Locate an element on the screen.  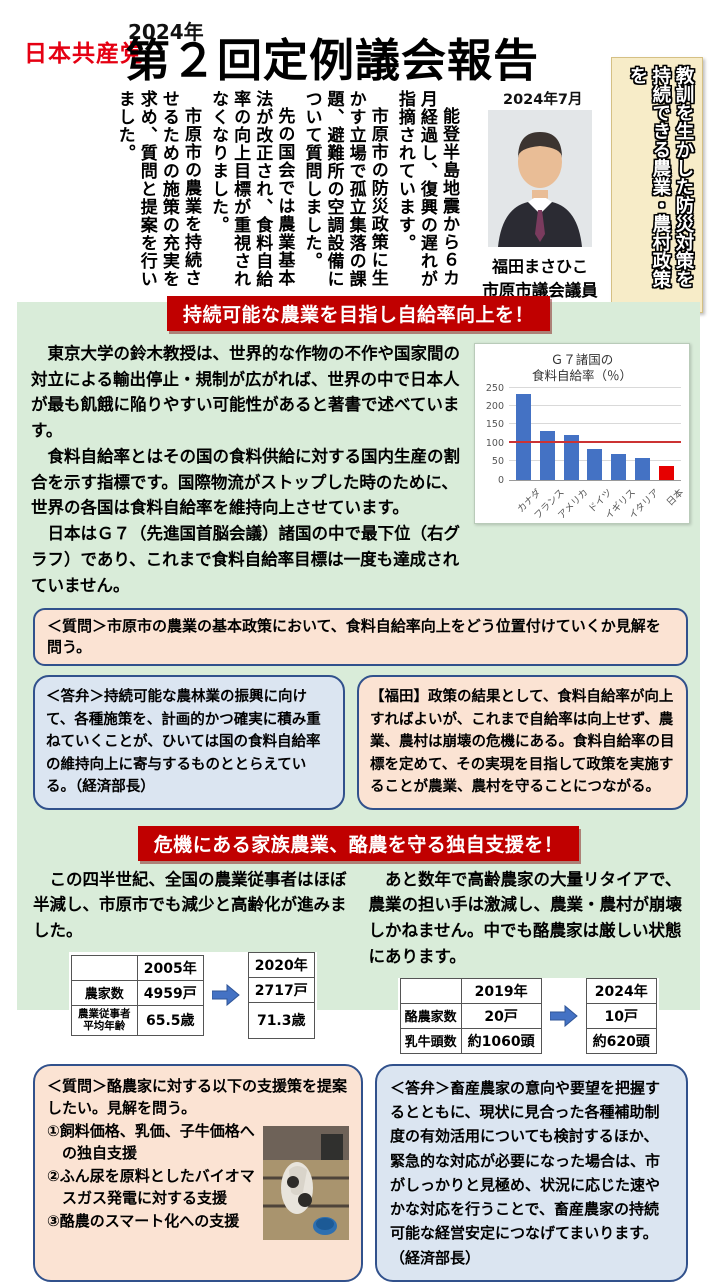
chart-y-tick: 150 is located at coordinates (494, 425).